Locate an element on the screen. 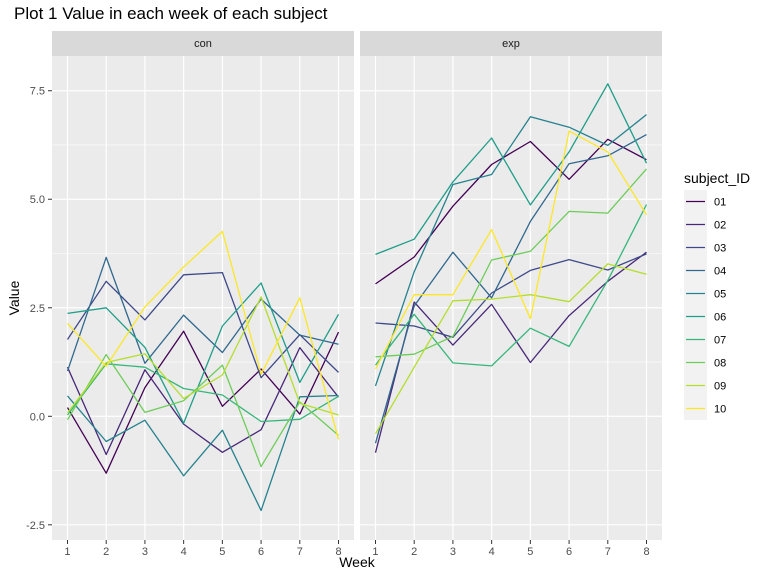 This screenshot has width=768, height=576. y-tick-label: 0.0 is located at coordinates (37, 417).